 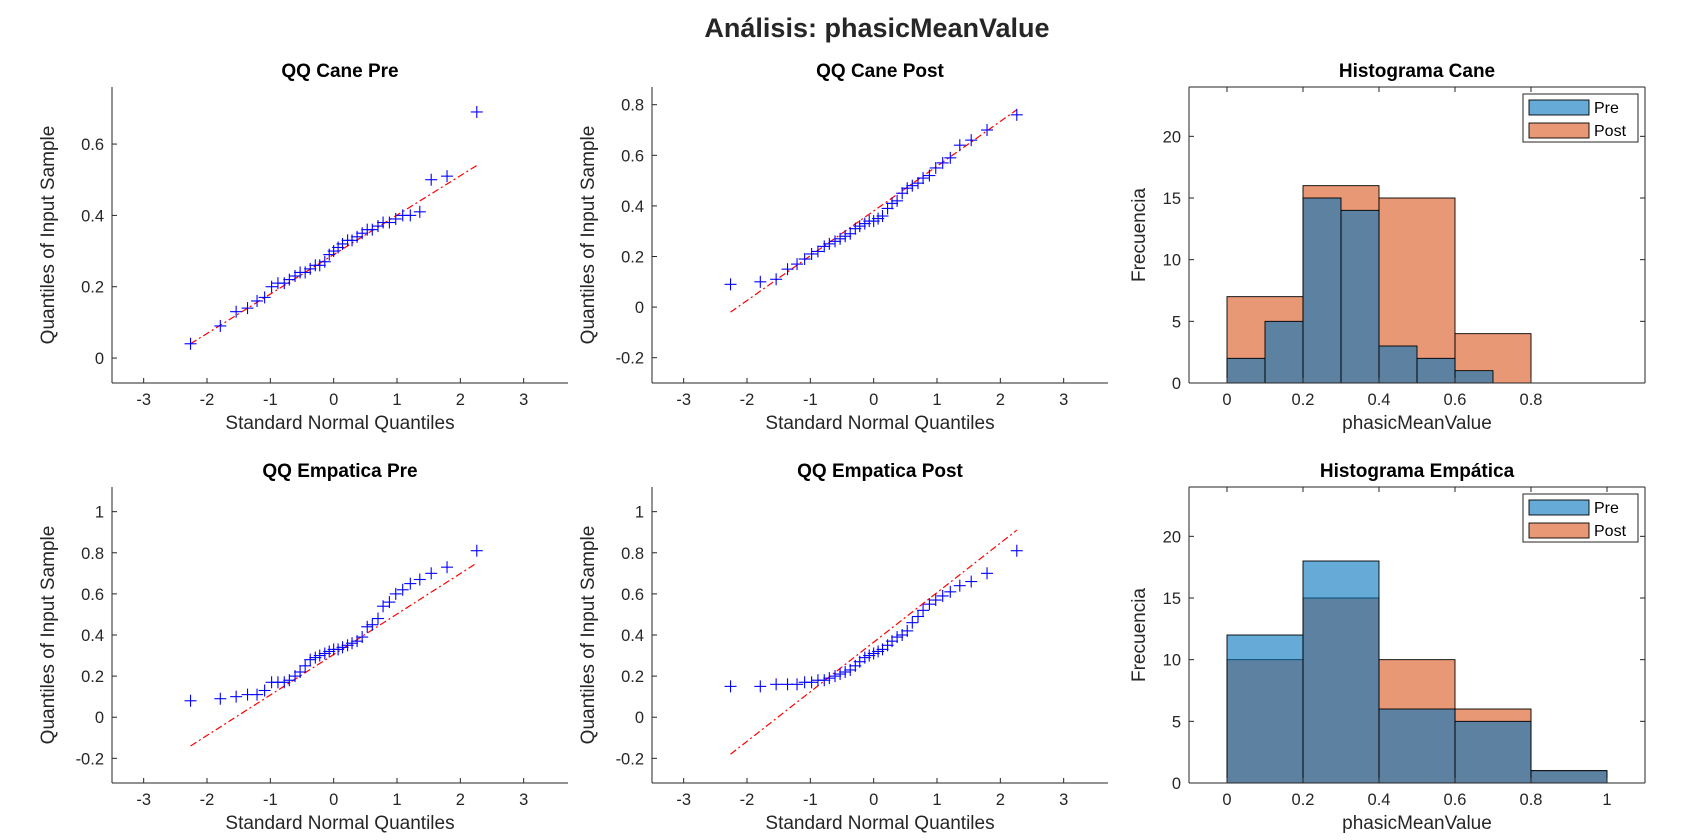 I want to click on figure-title: Análisis: phasicMeanValue, so click(x=876, y=28).